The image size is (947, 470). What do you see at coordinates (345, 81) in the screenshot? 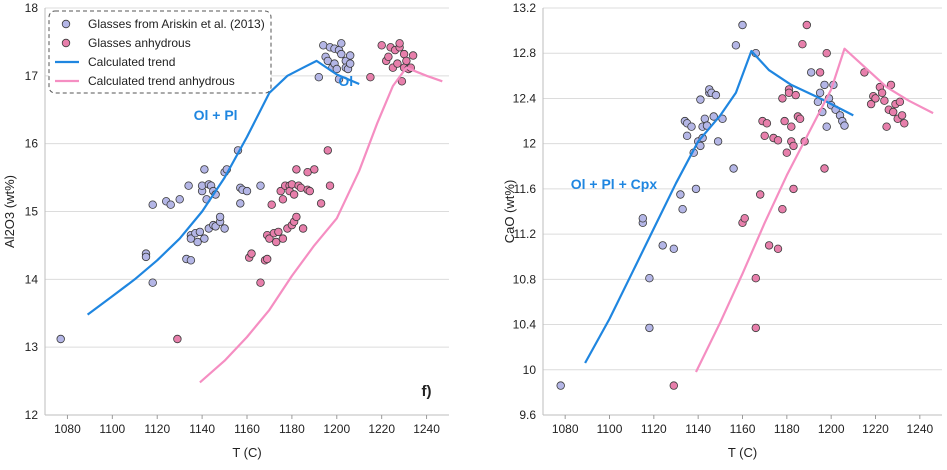
I see `phase-annotation: Ol` at bounding box center [345, 81].